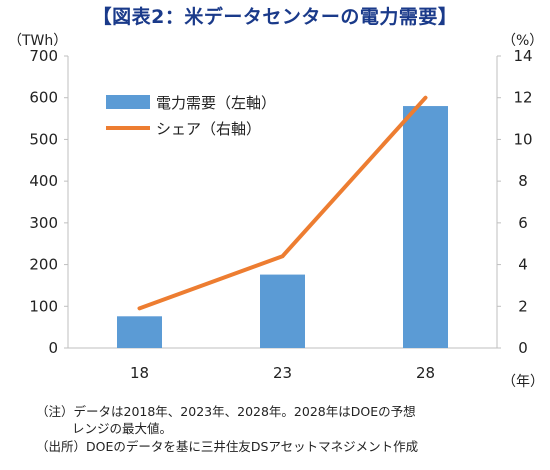 This screenshot has width=550, height=470. What do you see at coordinates (226, 411) in the screenshot?
I see `note-line-1: （注）データは2018年、2023年、2028年。2028年はDOEの予想` at bounding box center [226, 411].